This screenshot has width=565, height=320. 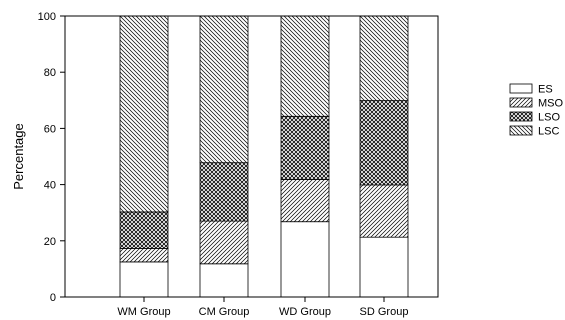 What do you see at coordinates (224, 312) in the screenshot?
I see `x-tick-label: CM Group` at bounding box center [224, 312].